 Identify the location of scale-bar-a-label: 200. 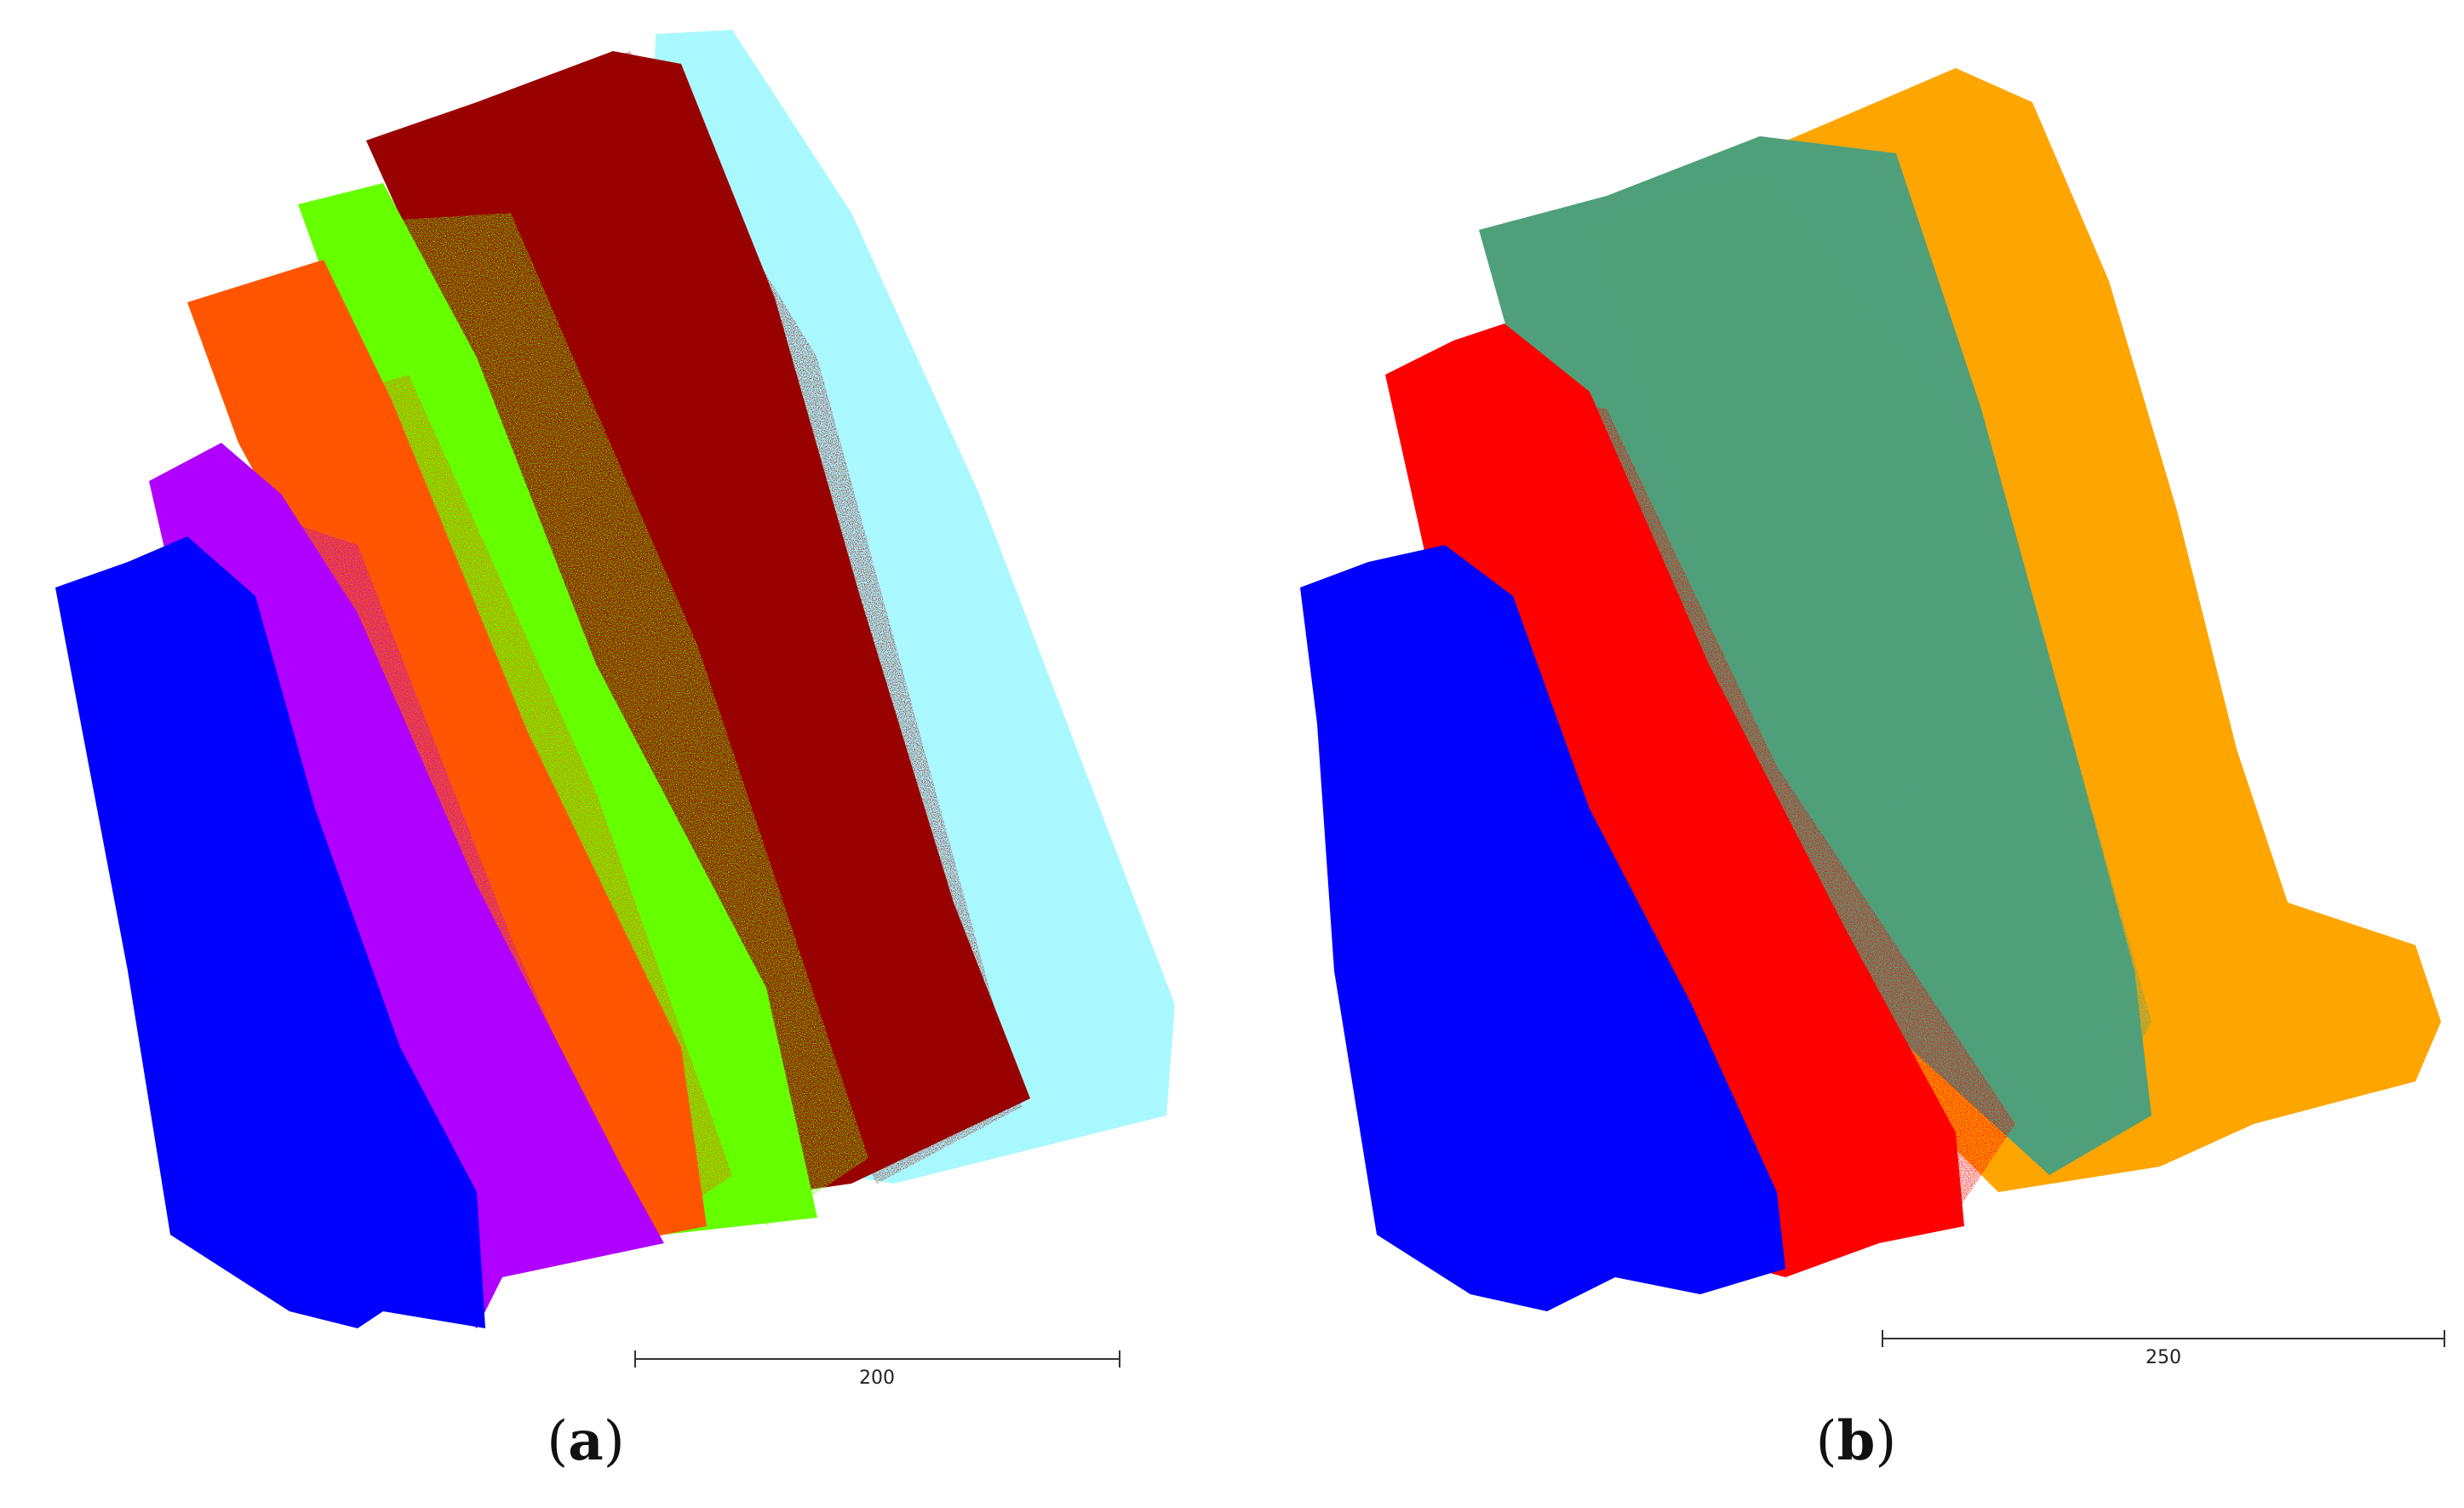
(877, 1378).